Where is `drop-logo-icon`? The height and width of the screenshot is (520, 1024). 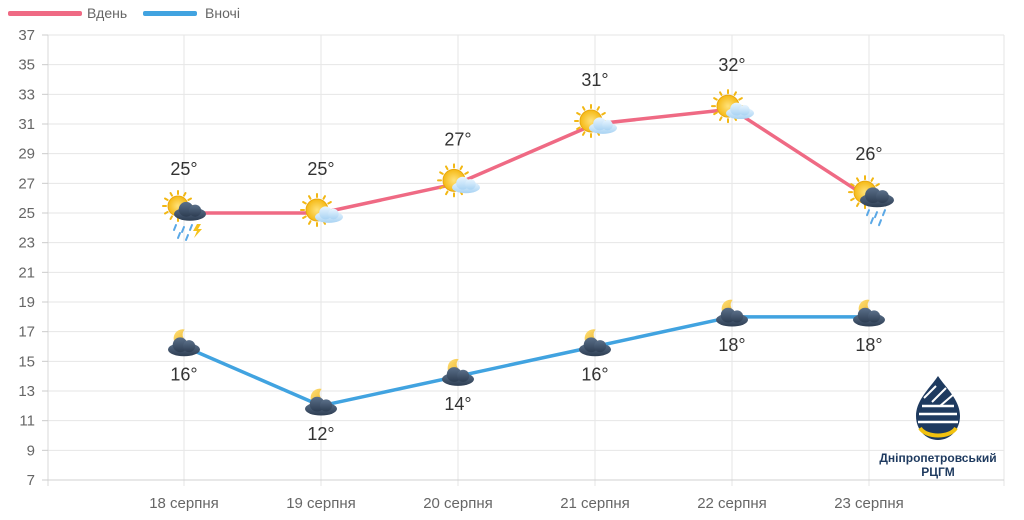
drop-logo-icon is located at coordinates (938, 408).